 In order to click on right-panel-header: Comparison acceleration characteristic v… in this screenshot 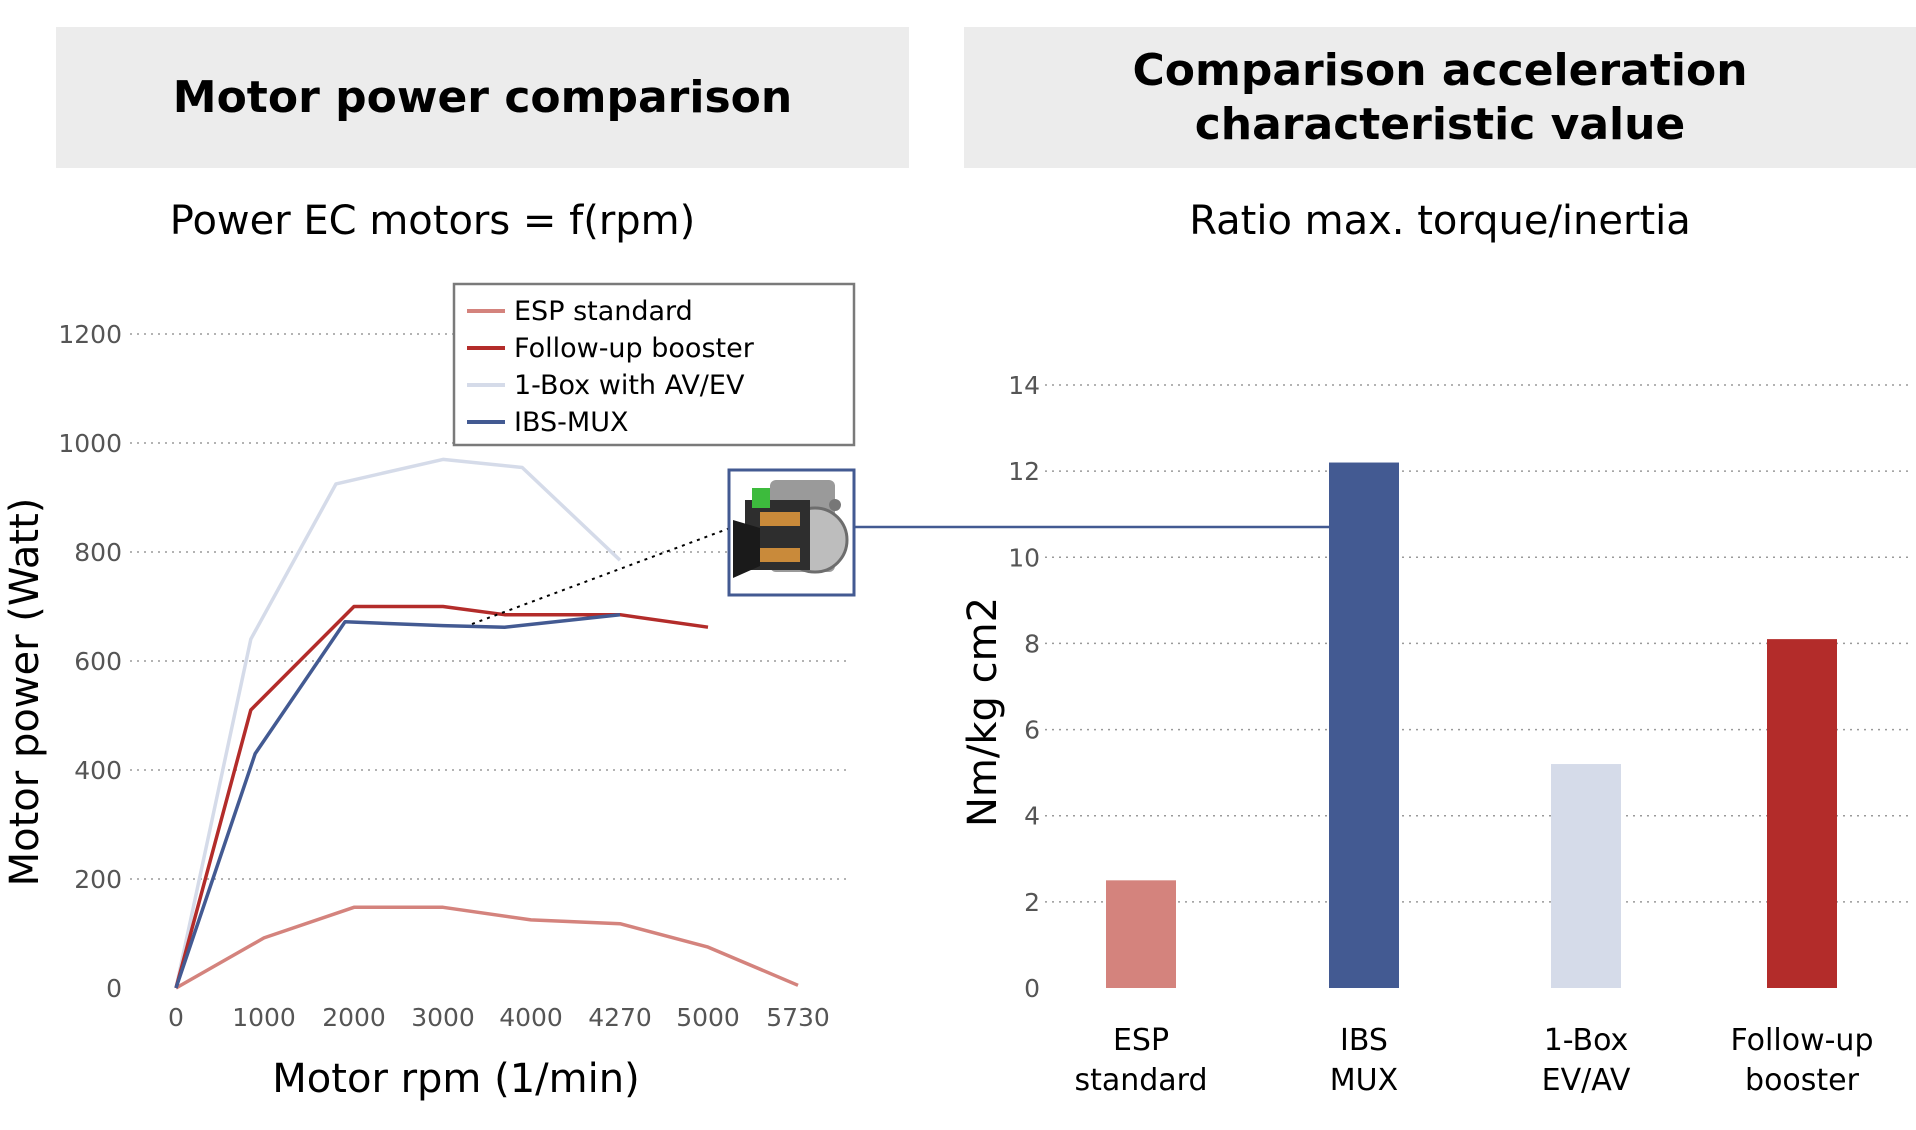, I will do `click(1440, 97)`.